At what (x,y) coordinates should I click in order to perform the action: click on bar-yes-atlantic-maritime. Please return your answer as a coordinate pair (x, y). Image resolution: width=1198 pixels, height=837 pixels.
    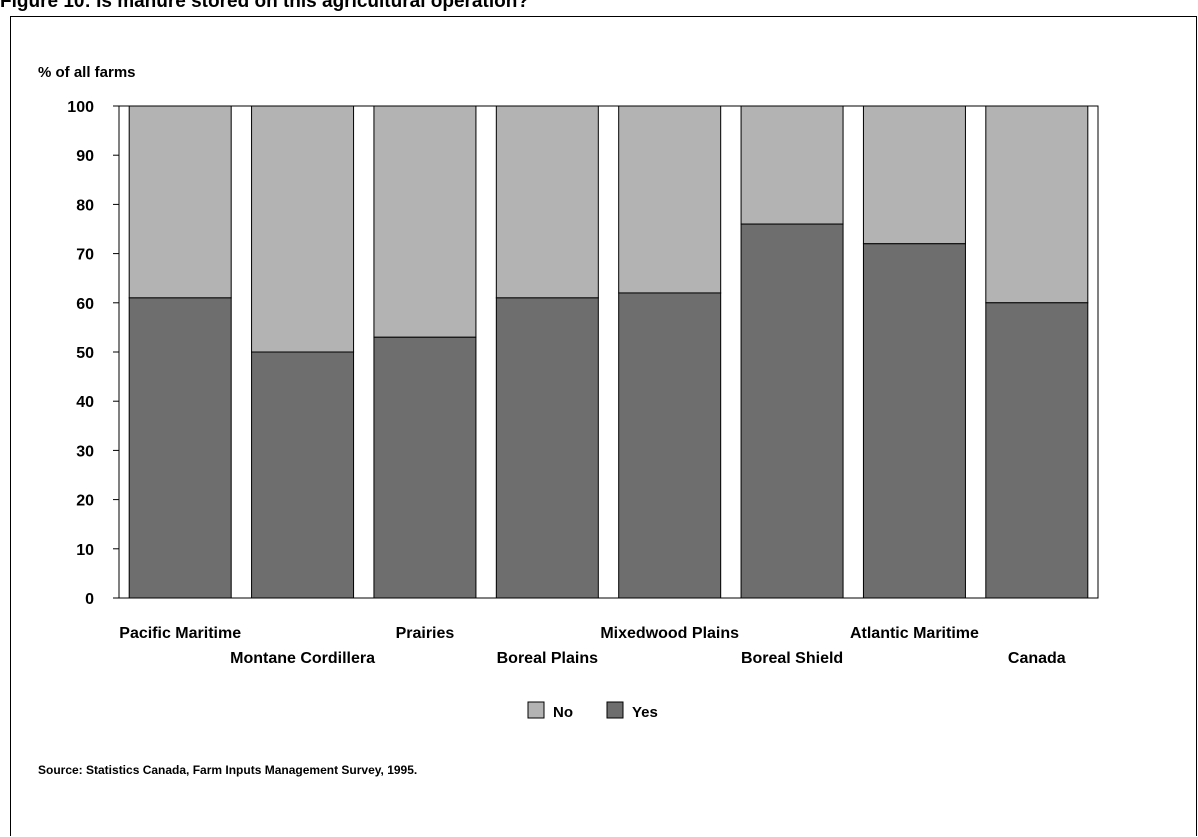
    Looking at the image, I should click on (914, 421).